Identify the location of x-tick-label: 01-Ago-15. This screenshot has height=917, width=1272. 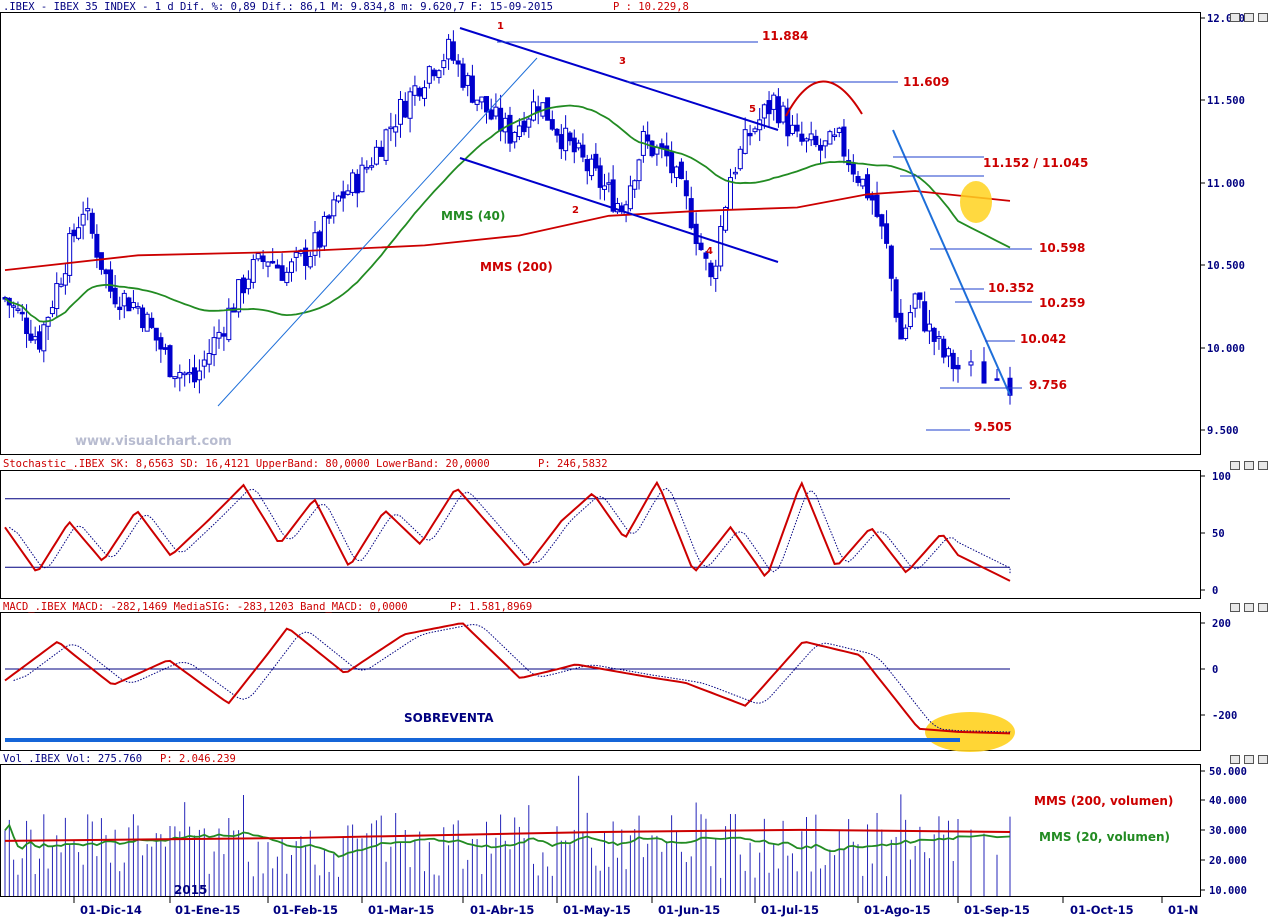
(897, 910).